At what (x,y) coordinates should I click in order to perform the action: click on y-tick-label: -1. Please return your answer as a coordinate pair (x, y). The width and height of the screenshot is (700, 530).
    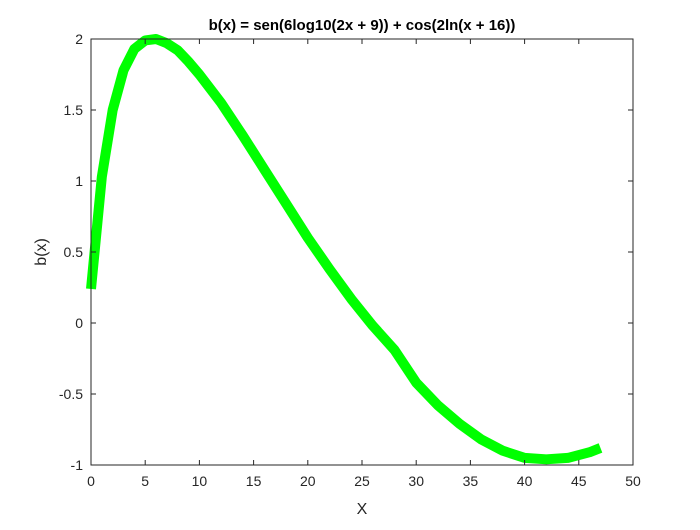
    Looking at the image, I should click on (77, 465).